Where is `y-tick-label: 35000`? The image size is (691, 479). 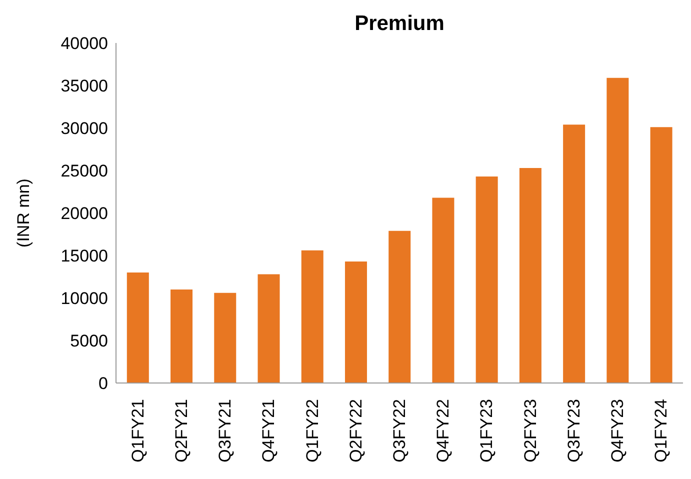
y-tick-label: 35000 is located at coordinates (84, 86).